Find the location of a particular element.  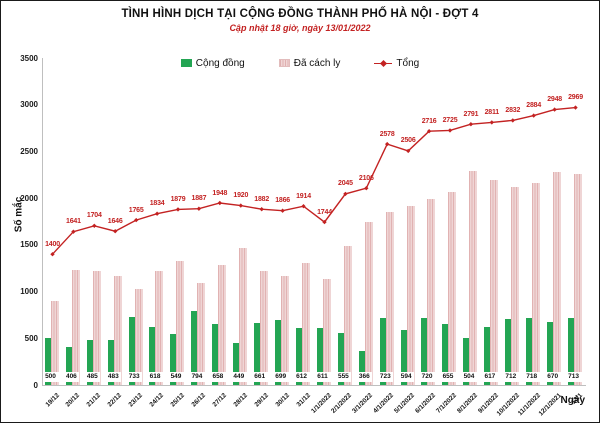

bar-value-label: 504 is located at coordinates (469, 377).